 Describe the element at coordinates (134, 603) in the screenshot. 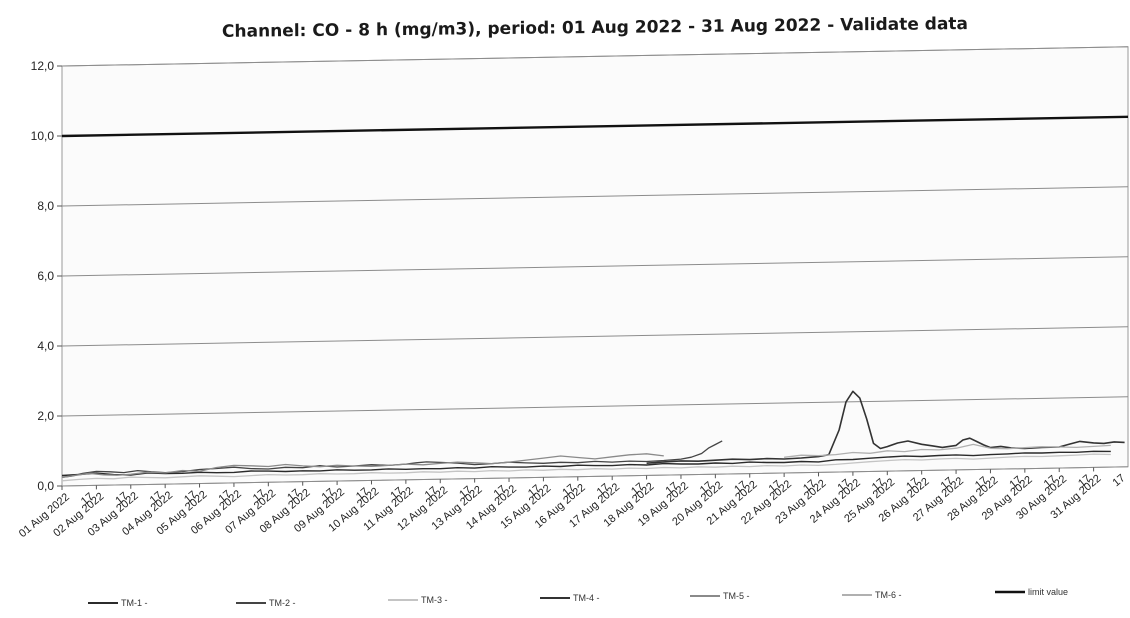

I see `legend-label: TM-1 -` at that location.